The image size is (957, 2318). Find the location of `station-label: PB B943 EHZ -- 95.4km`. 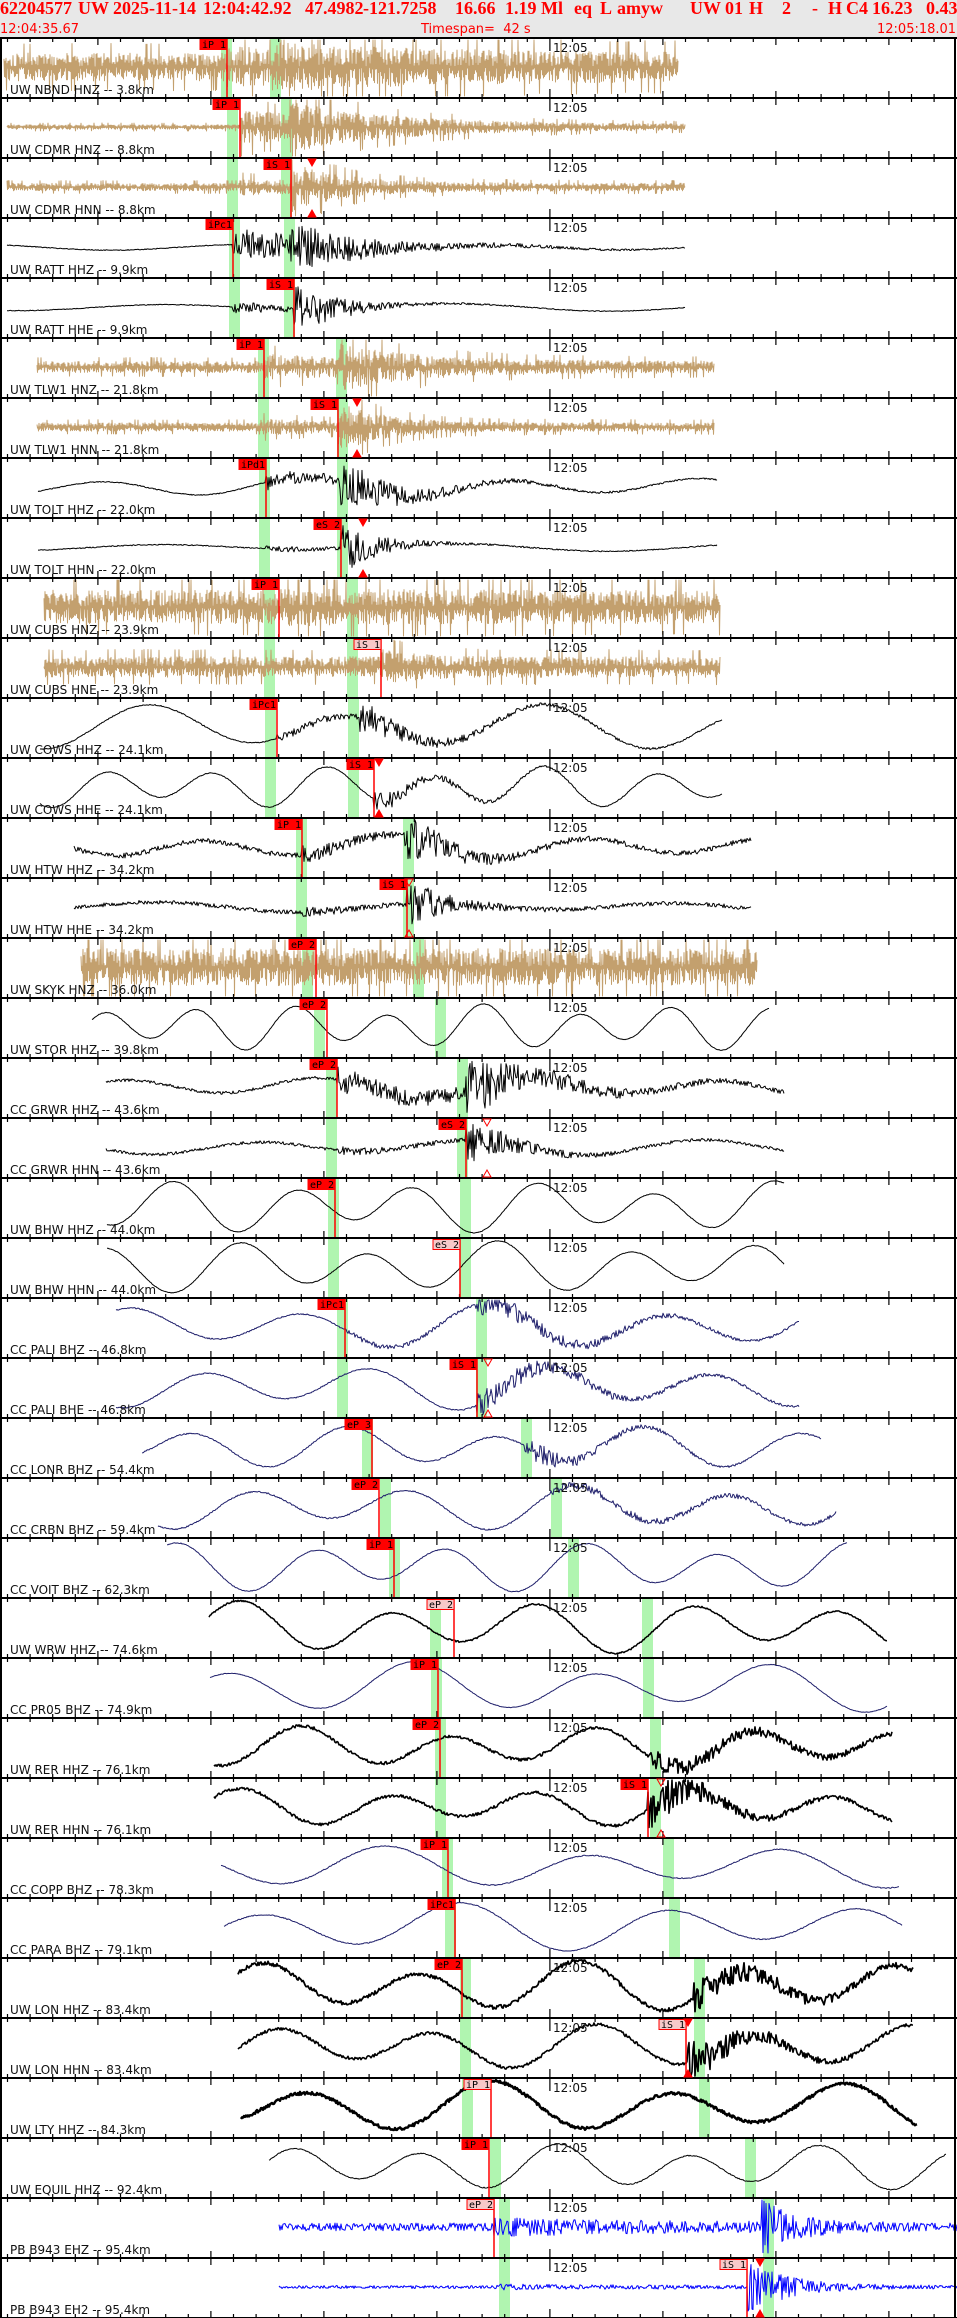

station-label: PB B943 EHZ -- 95.4km is located at coordinates (80, 2250).